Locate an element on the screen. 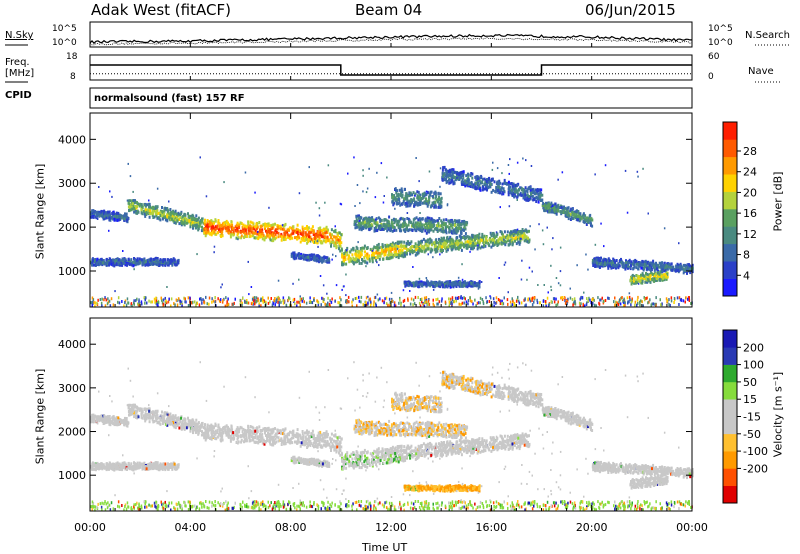 Image resolution: width=800 pixels, height=554 pixels. nsky-label: N.Sky is located at coordinates (19, 35).